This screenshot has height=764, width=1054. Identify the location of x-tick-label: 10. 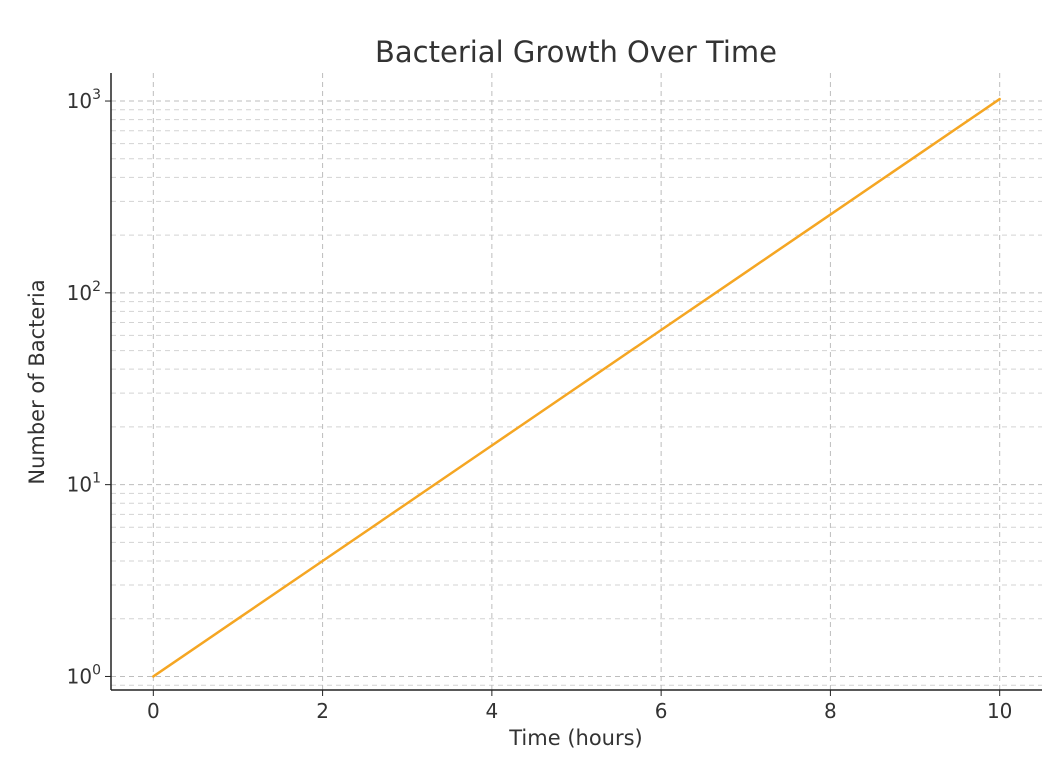
(999, 711).